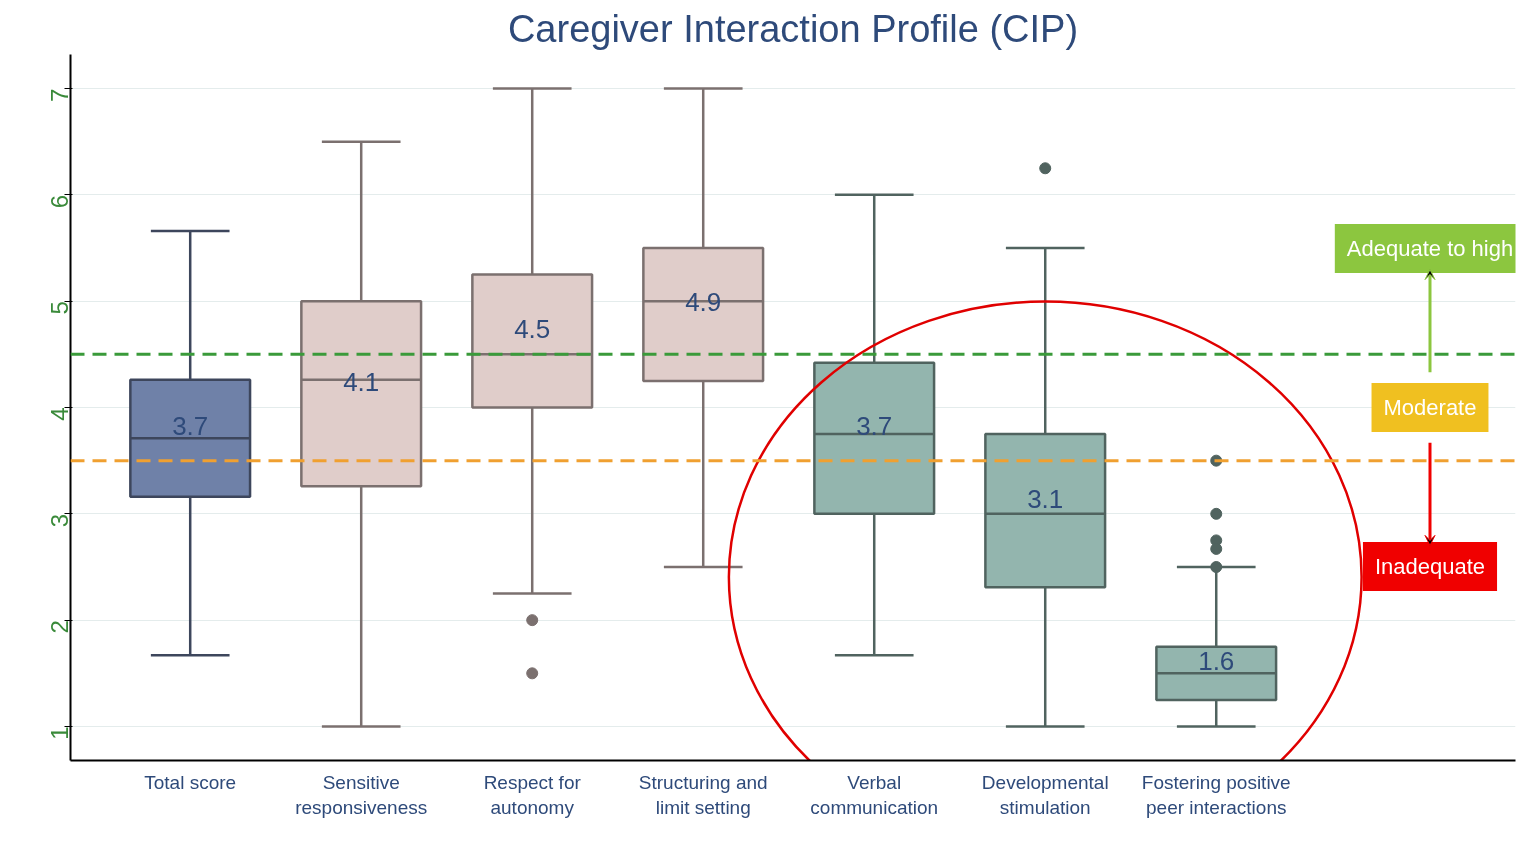 The width and height of the screenshot is (1526, 859). I want to click on text: Moderate, so click(1430, 407).